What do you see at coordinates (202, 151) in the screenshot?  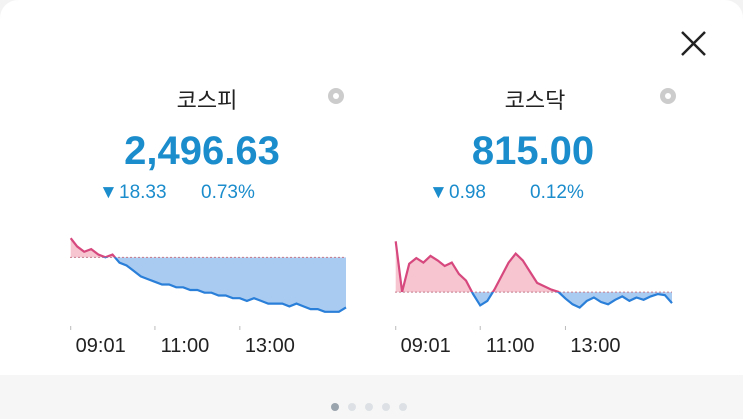 I see `index-value: 2,496.63` at bounding box center [202, 151].